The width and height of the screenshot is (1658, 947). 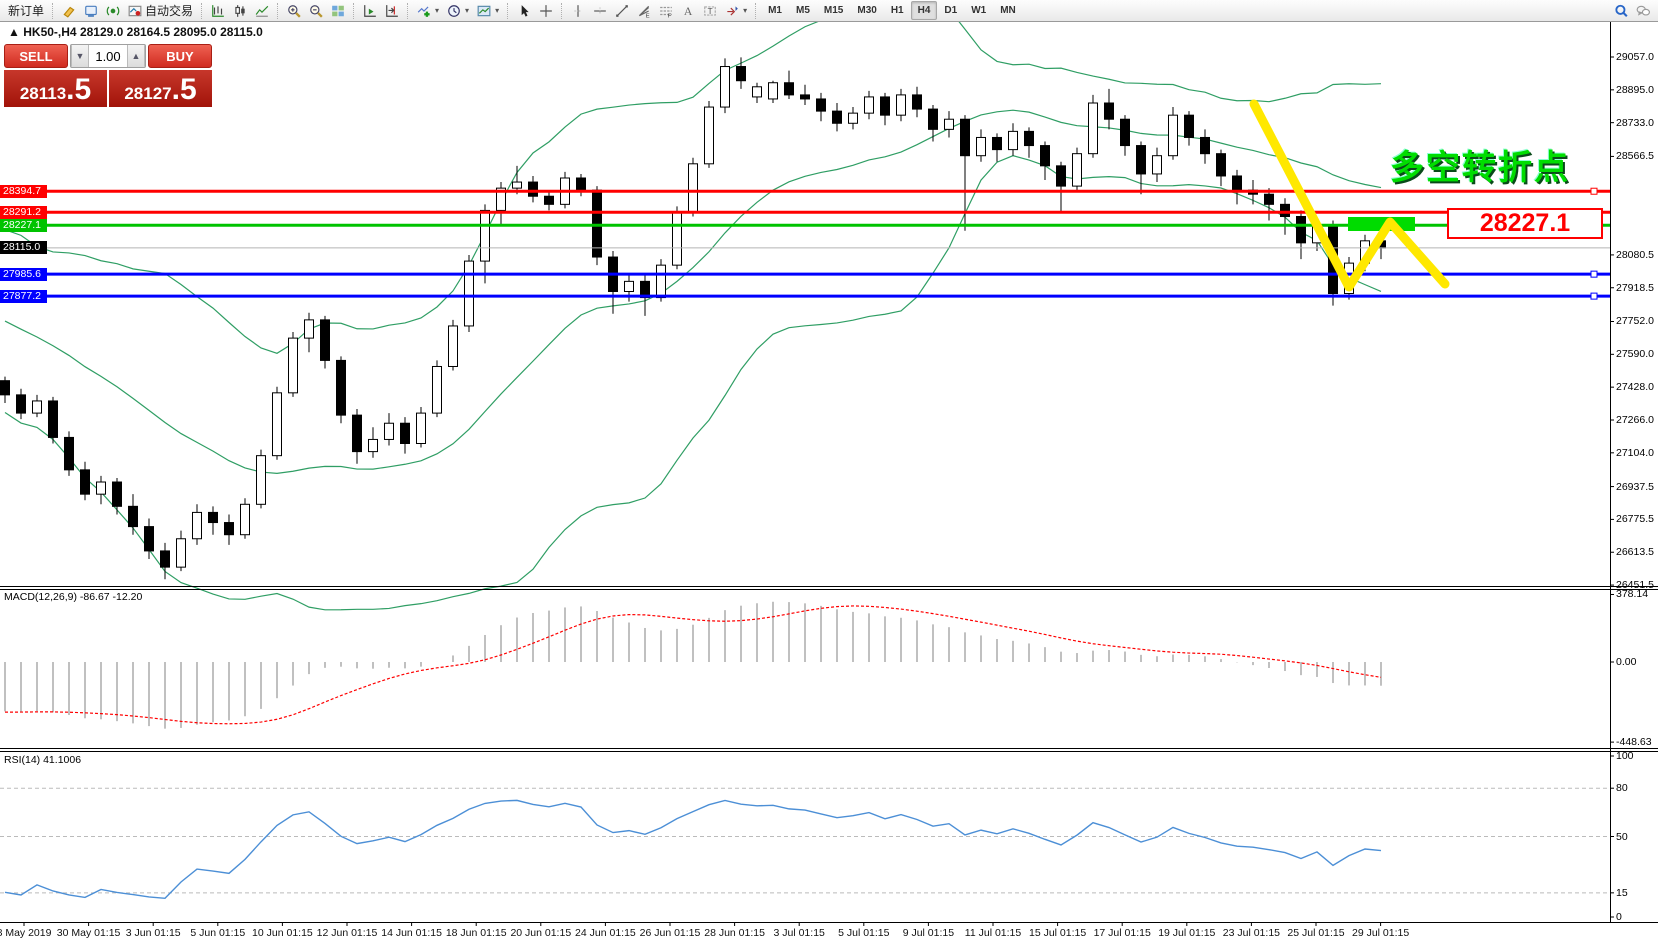 I want to click on vertical-line-button, so click(x=578, y=10).